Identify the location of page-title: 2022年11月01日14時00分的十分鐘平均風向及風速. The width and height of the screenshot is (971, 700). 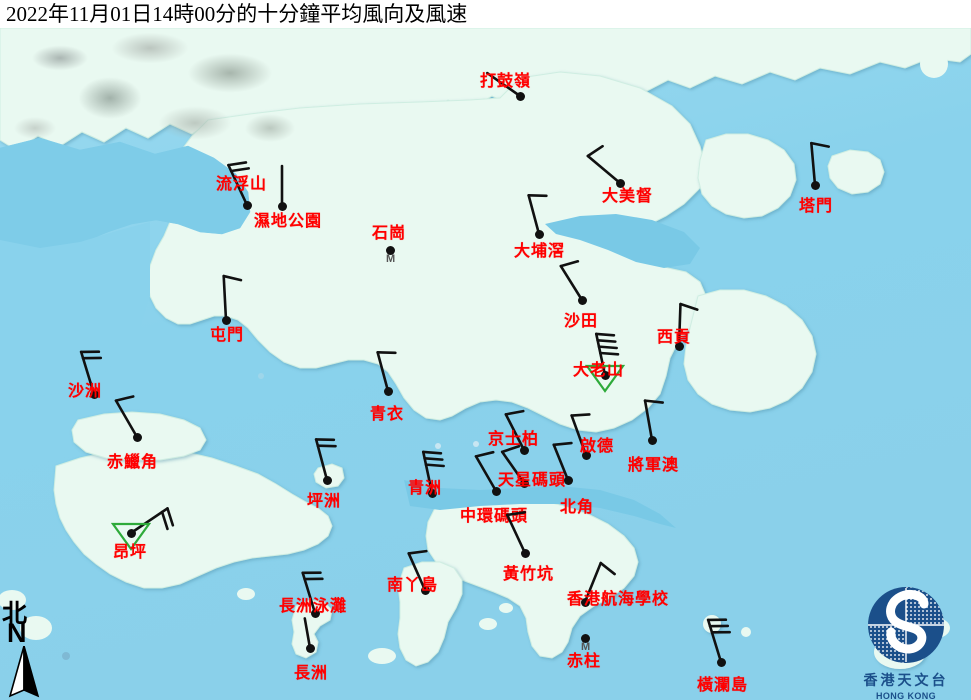
(237, 14).